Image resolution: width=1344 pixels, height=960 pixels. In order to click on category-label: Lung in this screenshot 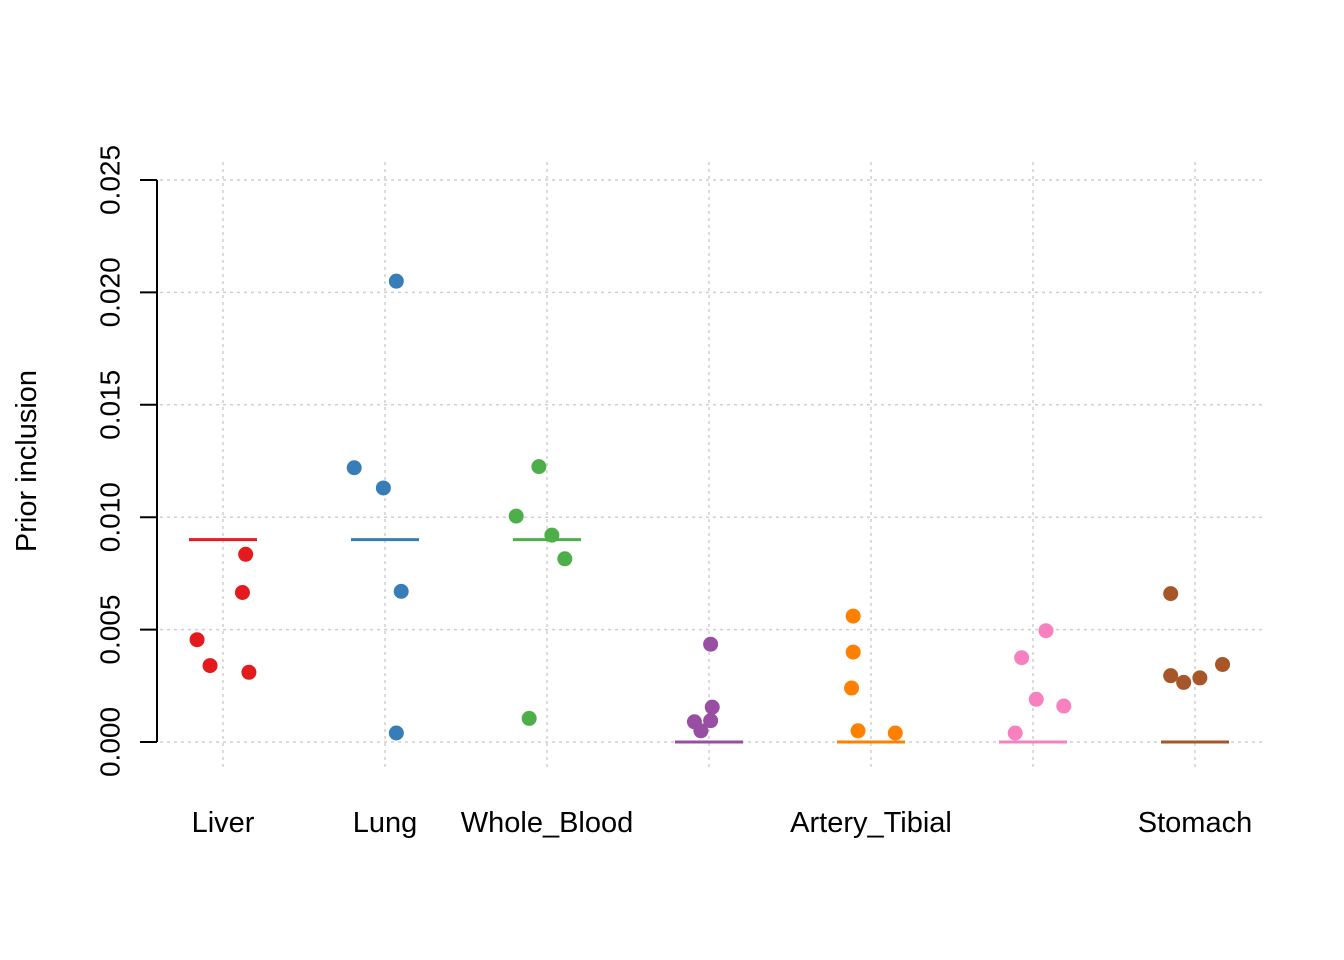, I will do `click(385, 823)`.